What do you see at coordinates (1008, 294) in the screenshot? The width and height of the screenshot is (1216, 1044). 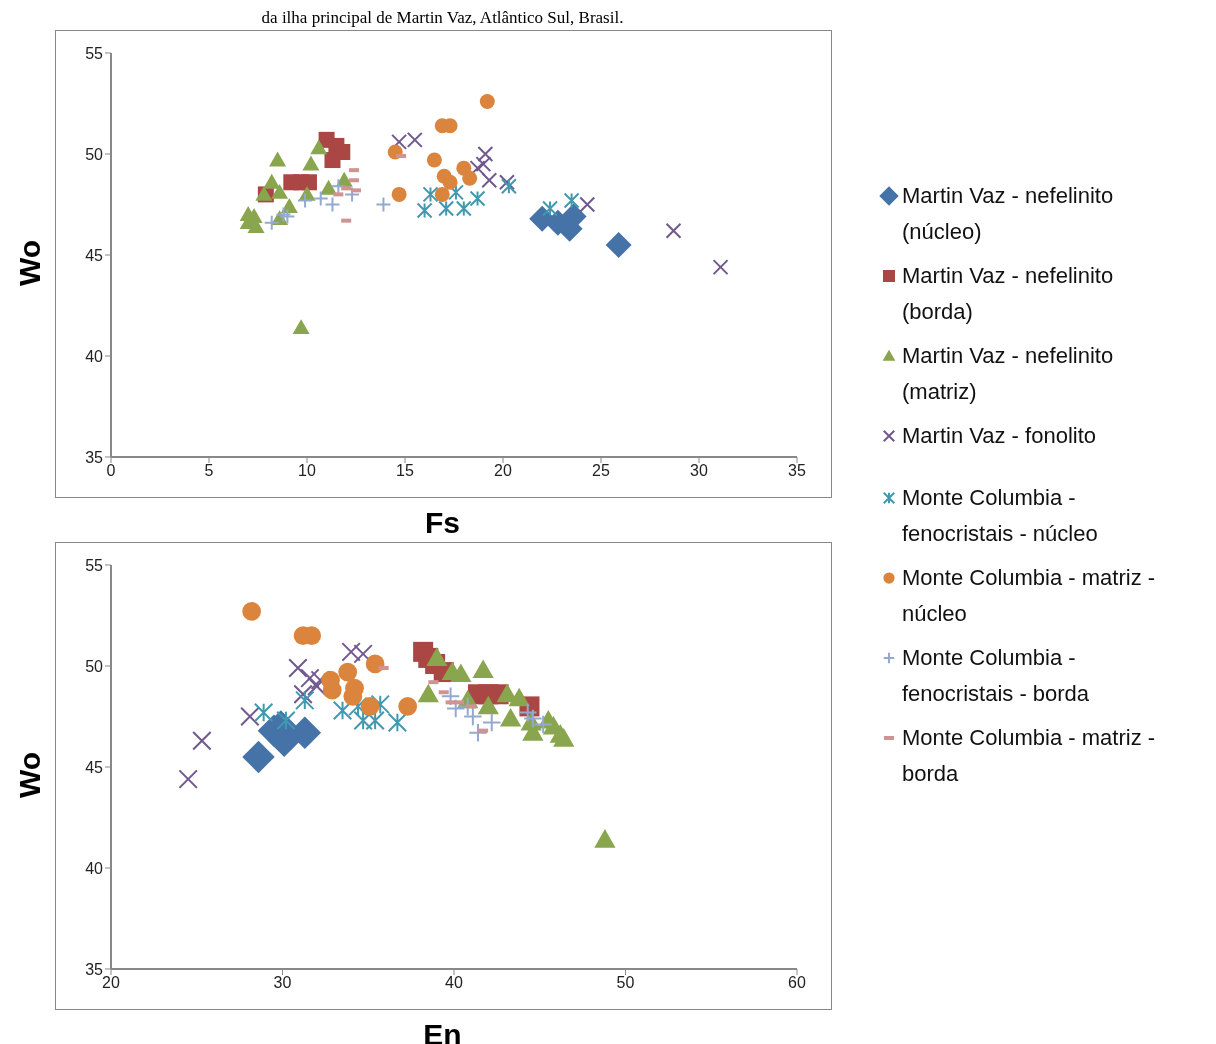 I see `legend-label: Martin Vaz - nefelinito (borda)` at bounding box center [1008, 294].